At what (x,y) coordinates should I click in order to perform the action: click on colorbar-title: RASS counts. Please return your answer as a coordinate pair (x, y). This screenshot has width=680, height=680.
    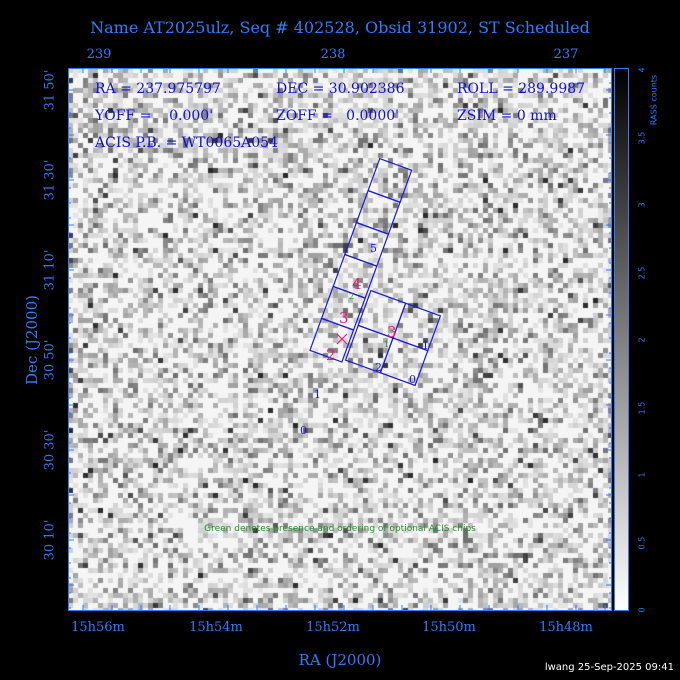
    Looking at the image, I should click on (654, 100).